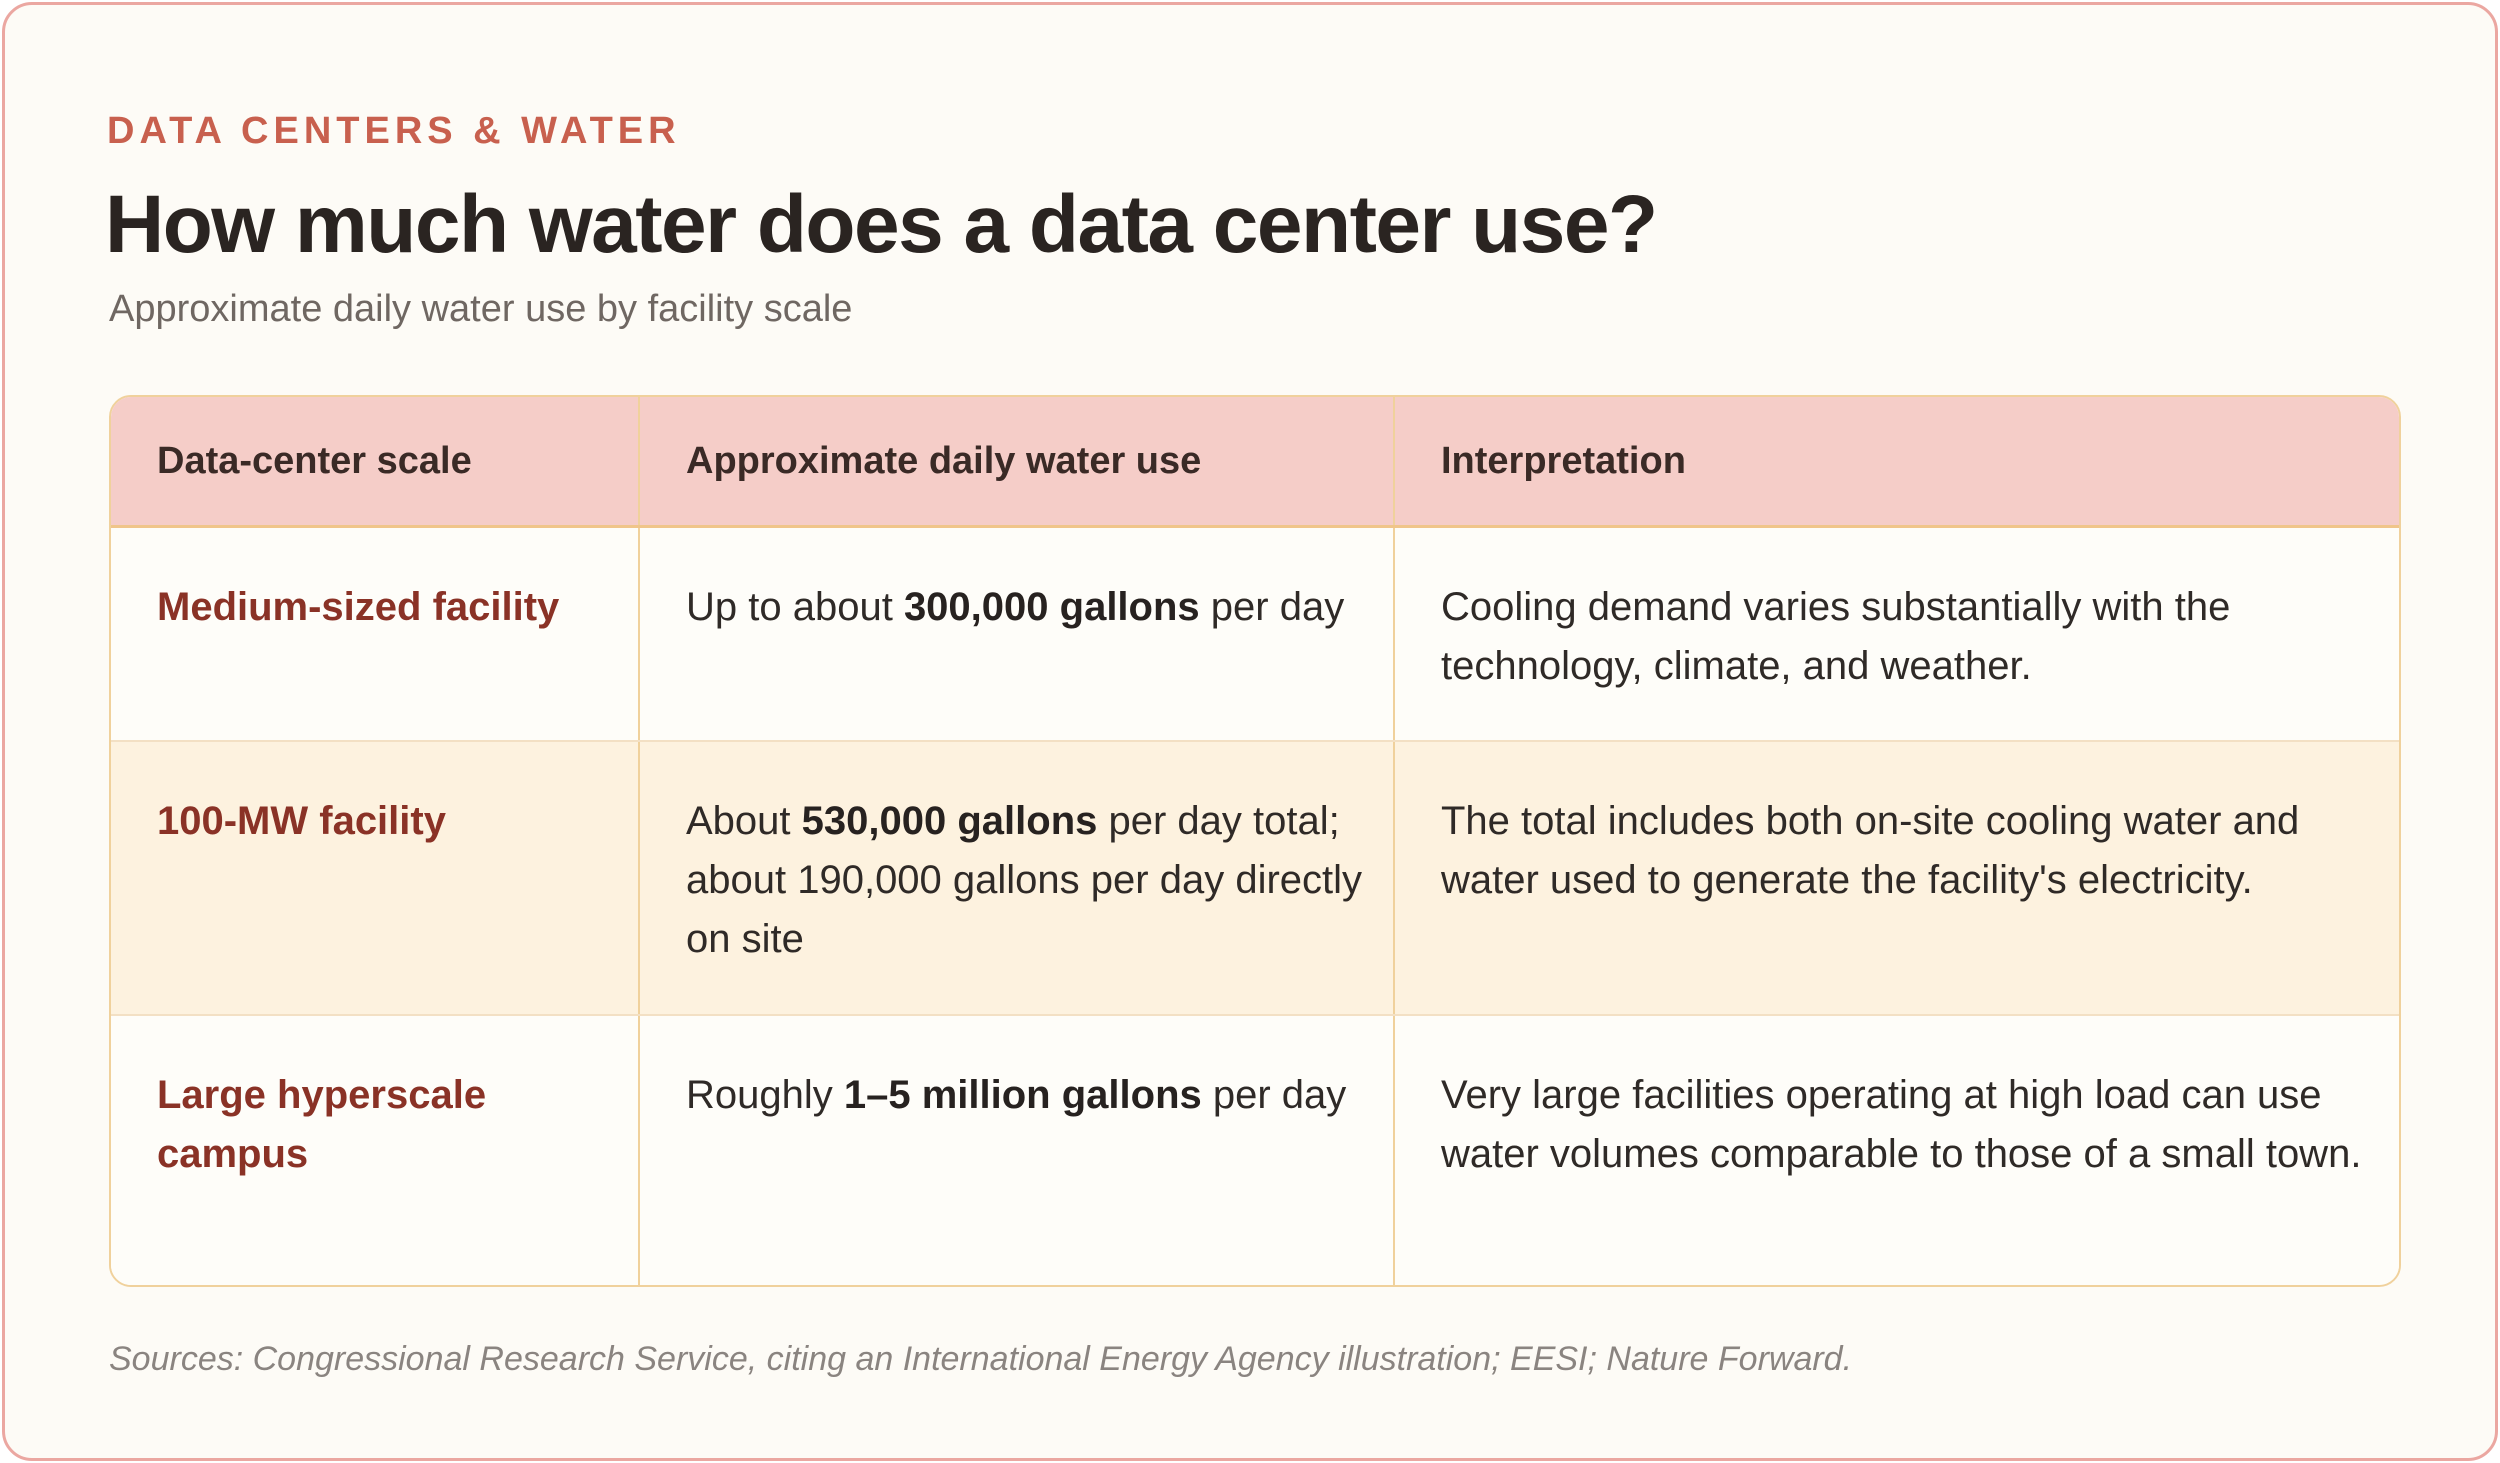  Describe the element at coordinates (375, 634) in the screenshot. I see `scale-cell: Medium-sized facility` at that location.